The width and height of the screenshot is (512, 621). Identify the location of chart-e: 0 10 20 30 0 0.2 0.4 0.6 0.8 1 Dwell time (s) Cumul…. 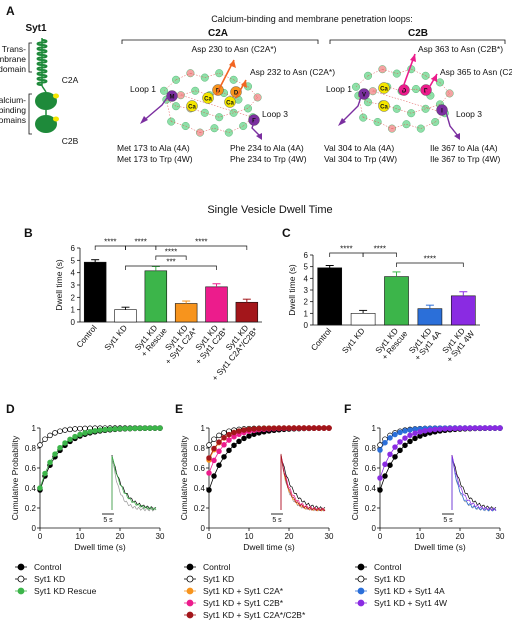
(256, 522).